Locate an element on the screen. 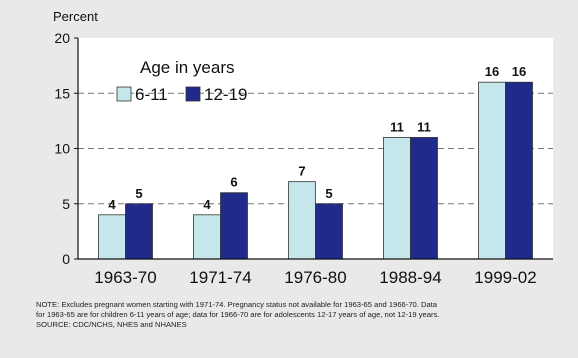 This screenshot has height=358, width=578. y-tick-label: 5 is located at coordinates (66, 204).